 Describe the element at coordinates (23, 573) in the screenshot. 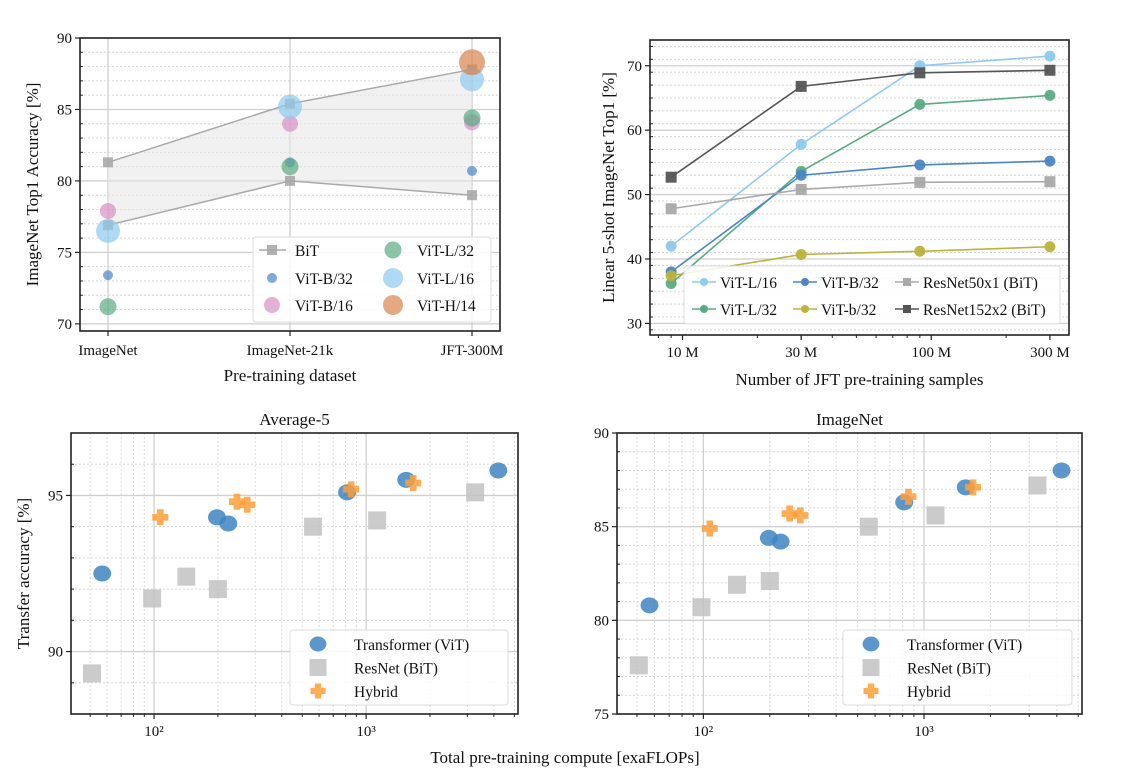

I see `y-axis-label: Transfer accuracy [%]` at that location.